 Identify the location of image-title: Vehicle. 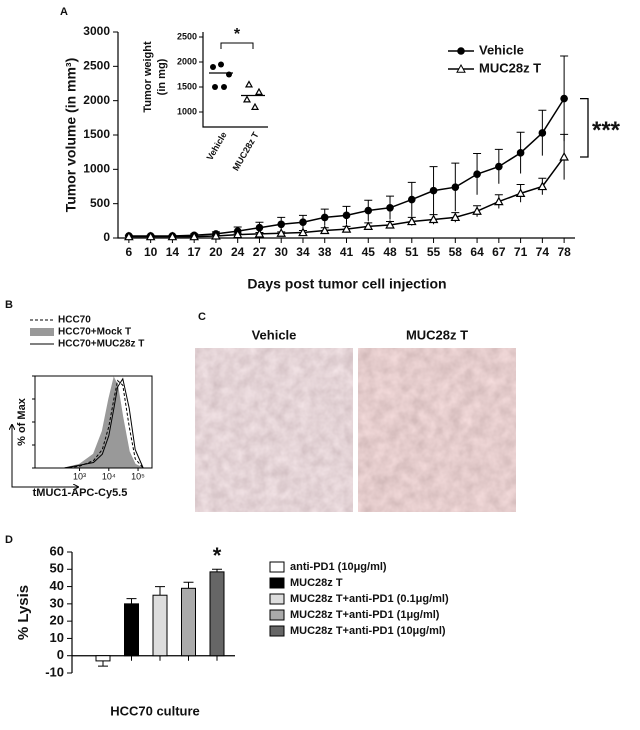
(274, 334).